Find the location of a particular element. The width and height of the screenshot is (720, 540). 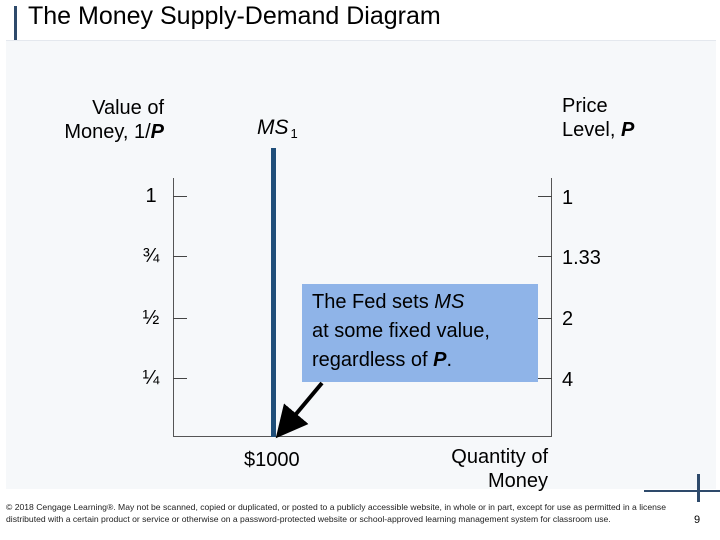

left-axis-label-line2: Money, 1/P is located at coordinates (102, 132).